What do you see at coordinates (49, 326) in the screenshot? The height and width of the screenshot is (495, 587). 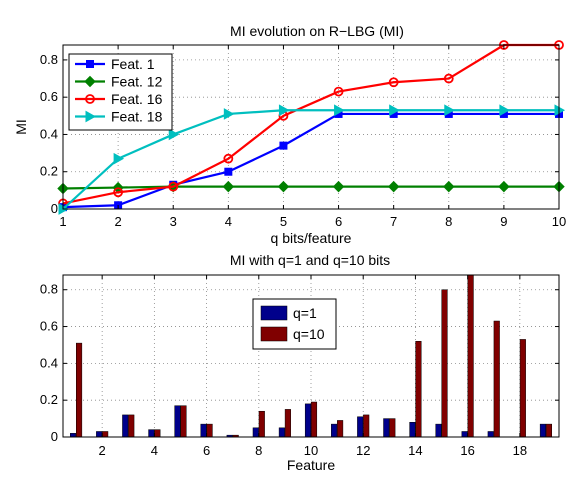 I see `bar-chart-y-tick-label: 0.6` at bounding box center [49, 326].